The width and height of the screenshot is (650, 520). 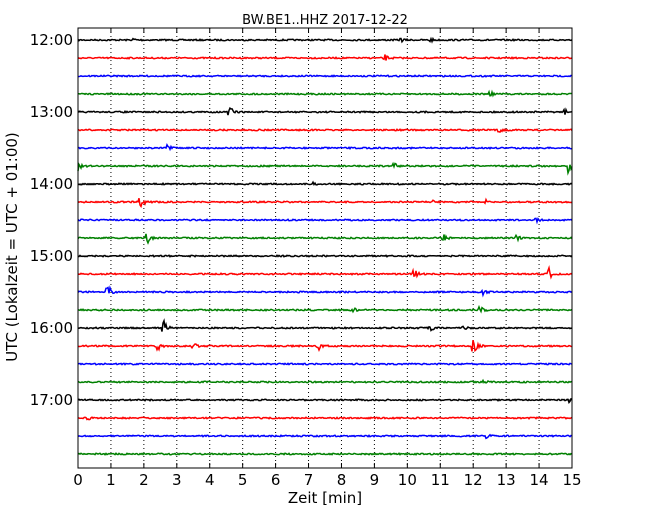 I want to click on y-tick-label: 16:00, so click(x=51, y=328).